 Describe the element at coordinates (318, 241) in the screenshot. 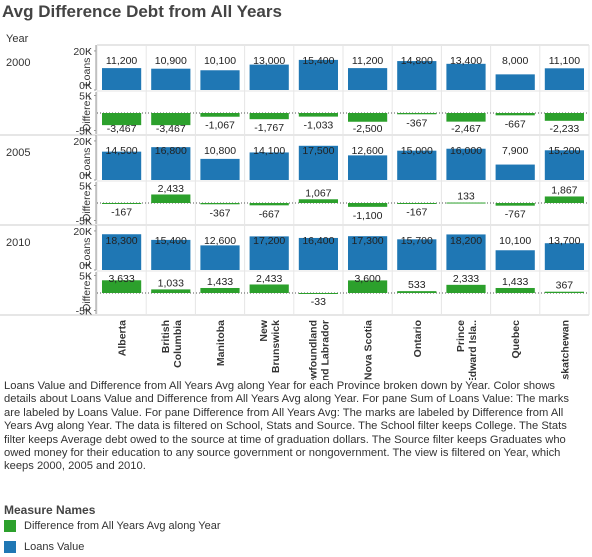

I see `loans-data-label: 16,400` at that location.